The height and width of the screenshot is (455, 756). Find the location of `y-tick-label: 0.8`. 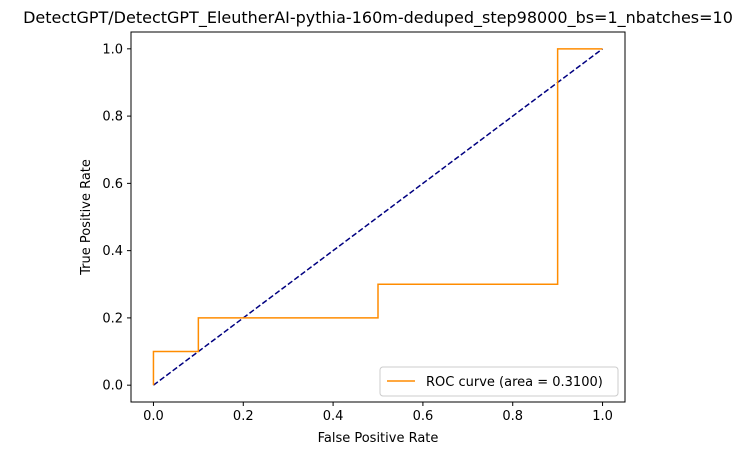

y-tick-label: 0.8 is located at coordinates (112, 117).